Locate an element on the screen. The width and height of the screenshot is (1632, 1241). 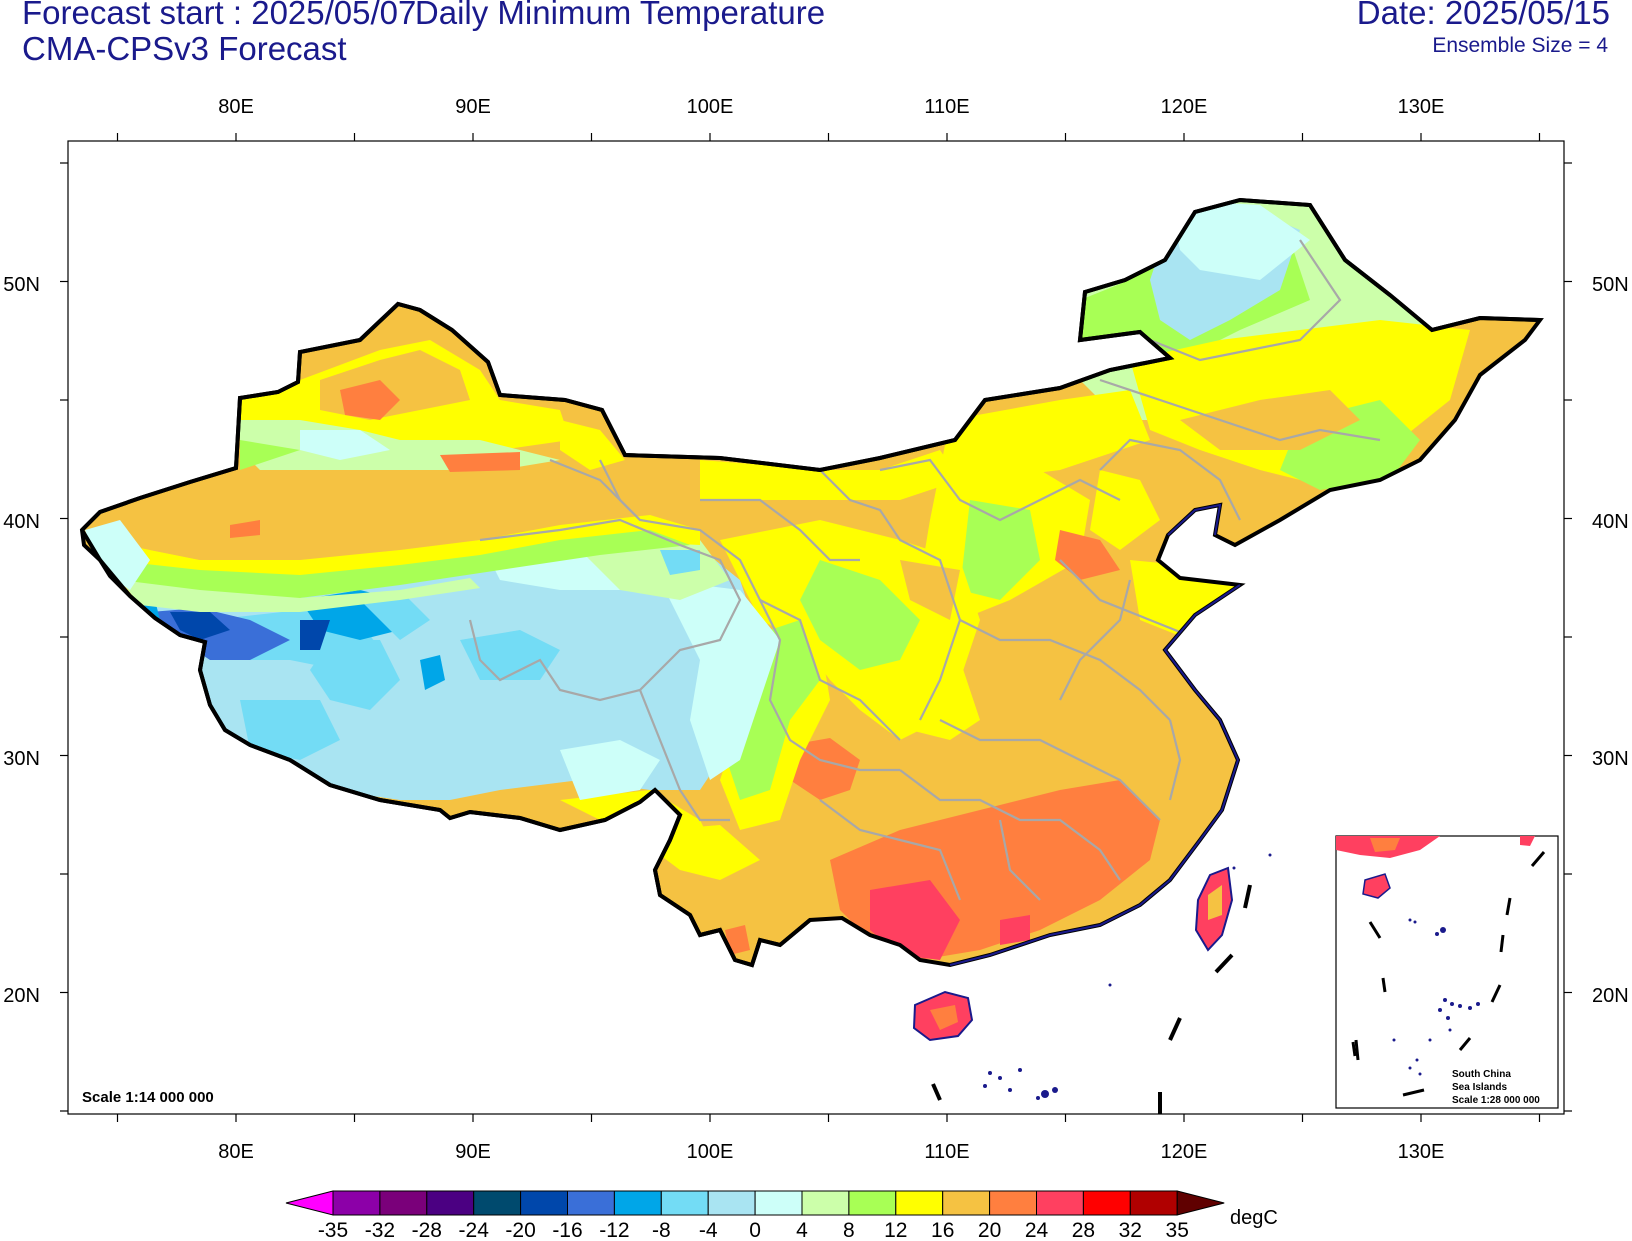
colorbar-tick-label: 4 is located at coordinates (802, 1230).